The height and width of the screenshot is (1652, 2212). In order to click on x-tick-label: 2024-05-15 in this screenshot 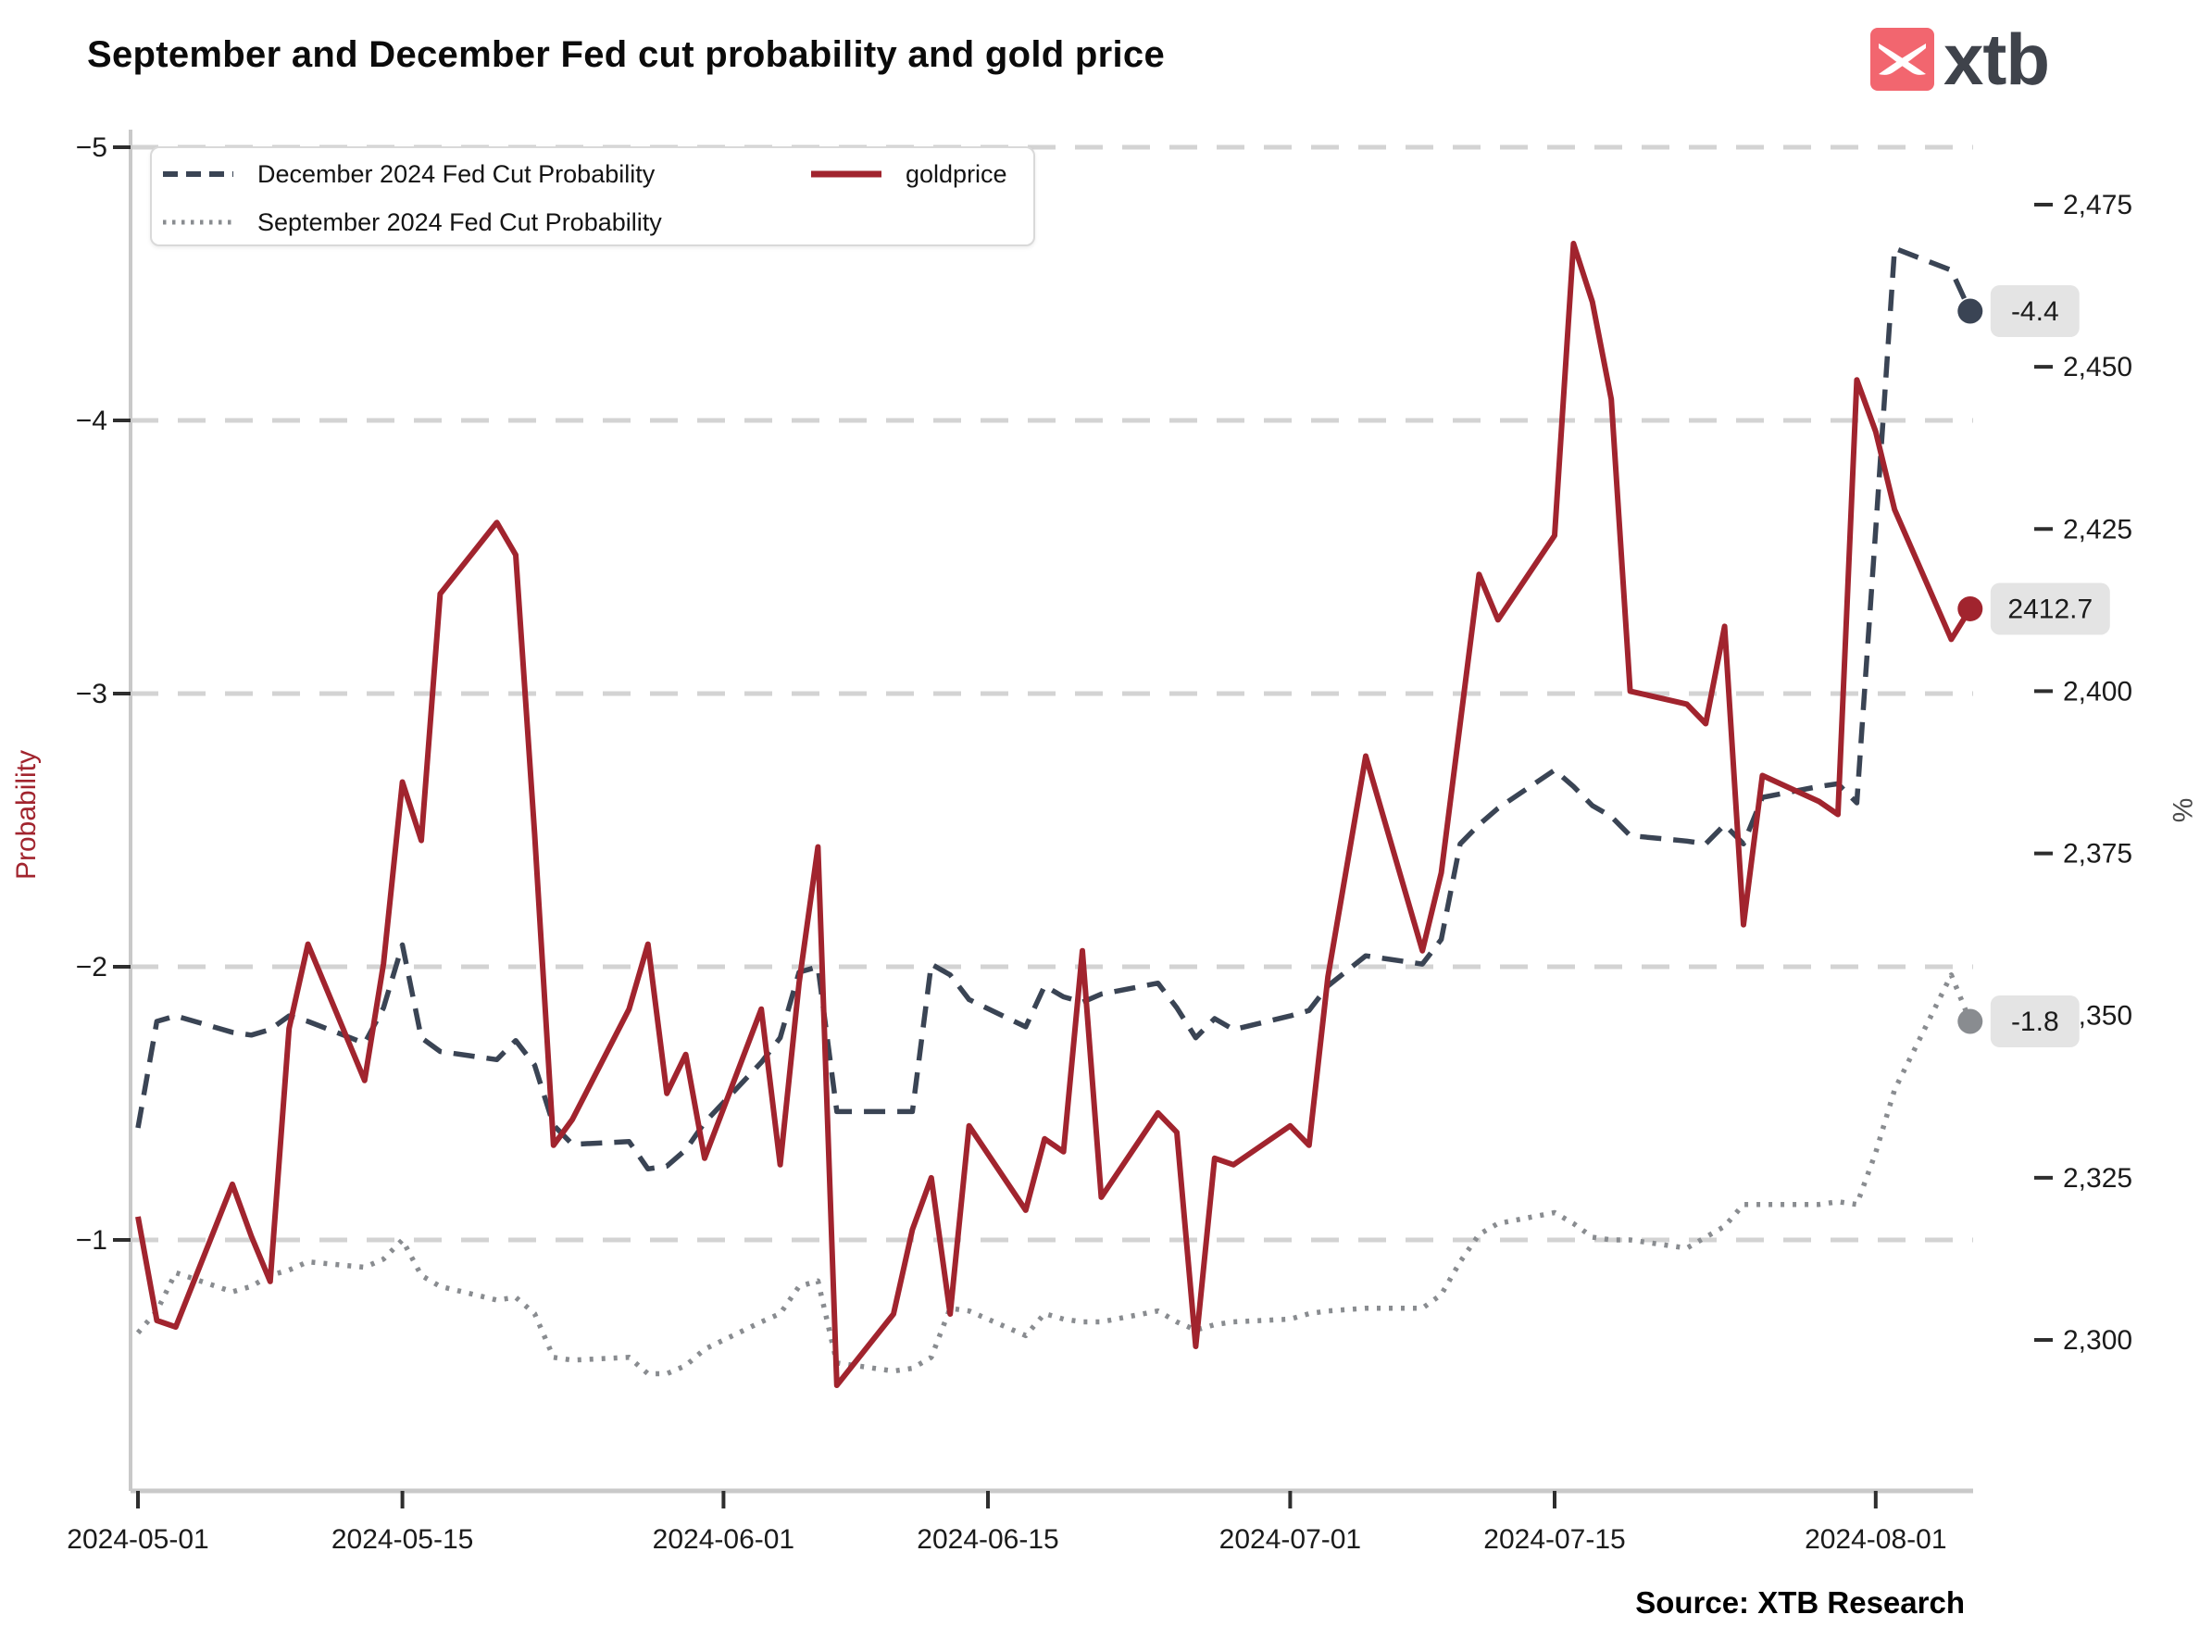, I will do `click(402, 1539)`.